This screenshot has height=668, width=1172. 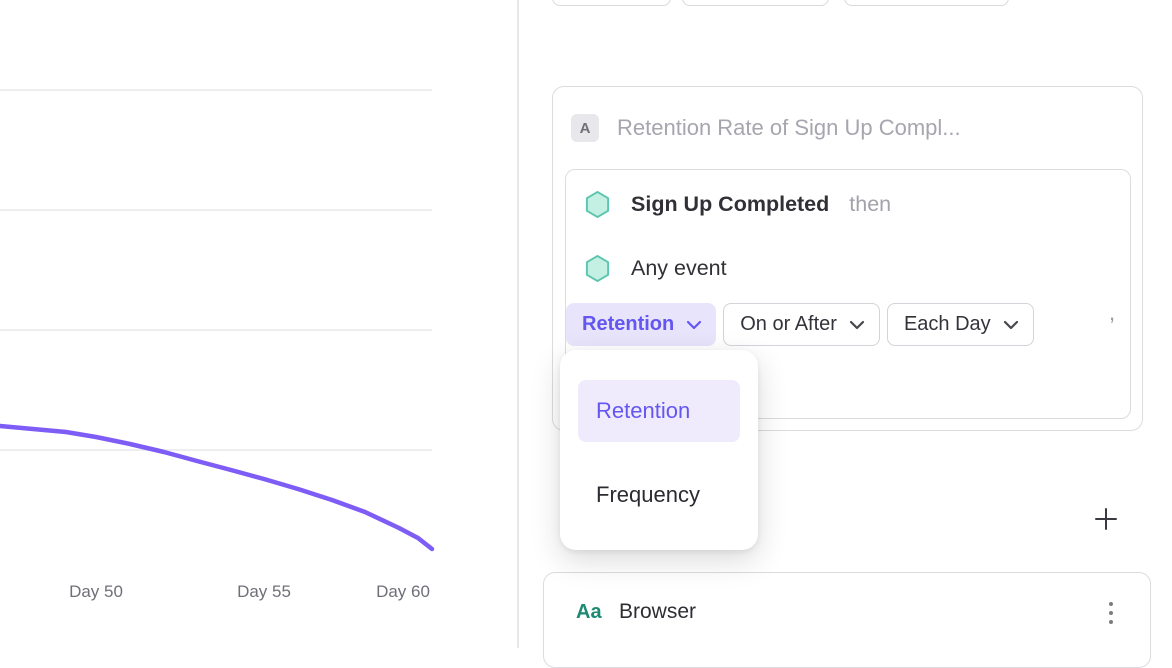 I want to click on menu-item-label: Retention, so click(x=643, y=410).